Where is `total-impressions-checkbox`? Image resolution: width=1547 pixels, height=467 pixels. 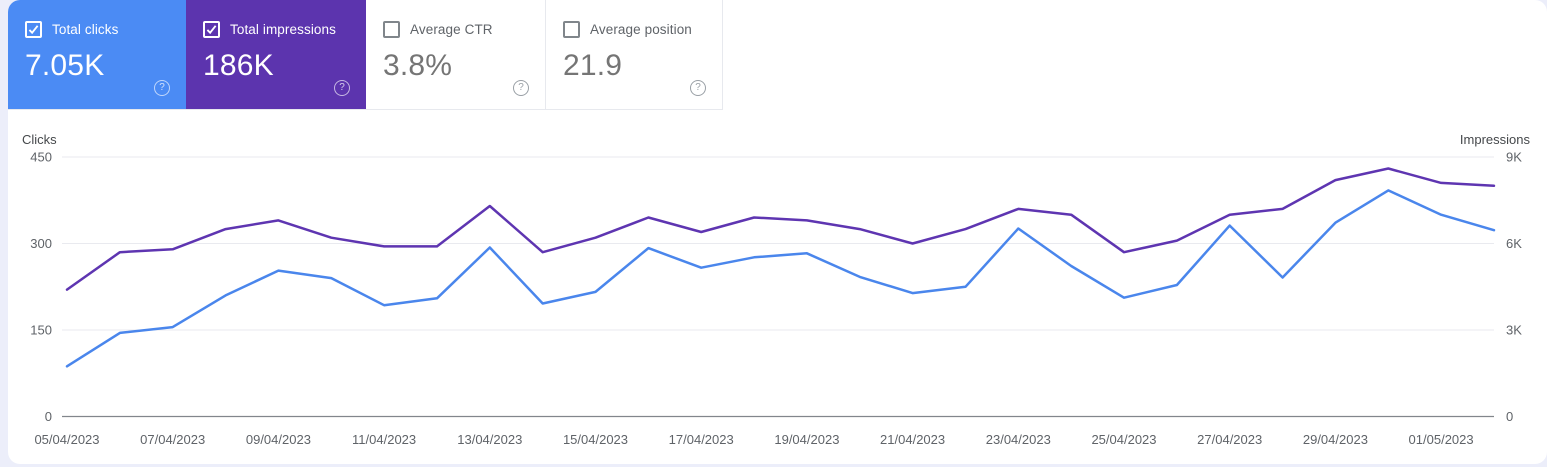
total-impressions-checkbox is located at coordinates (211, 29).